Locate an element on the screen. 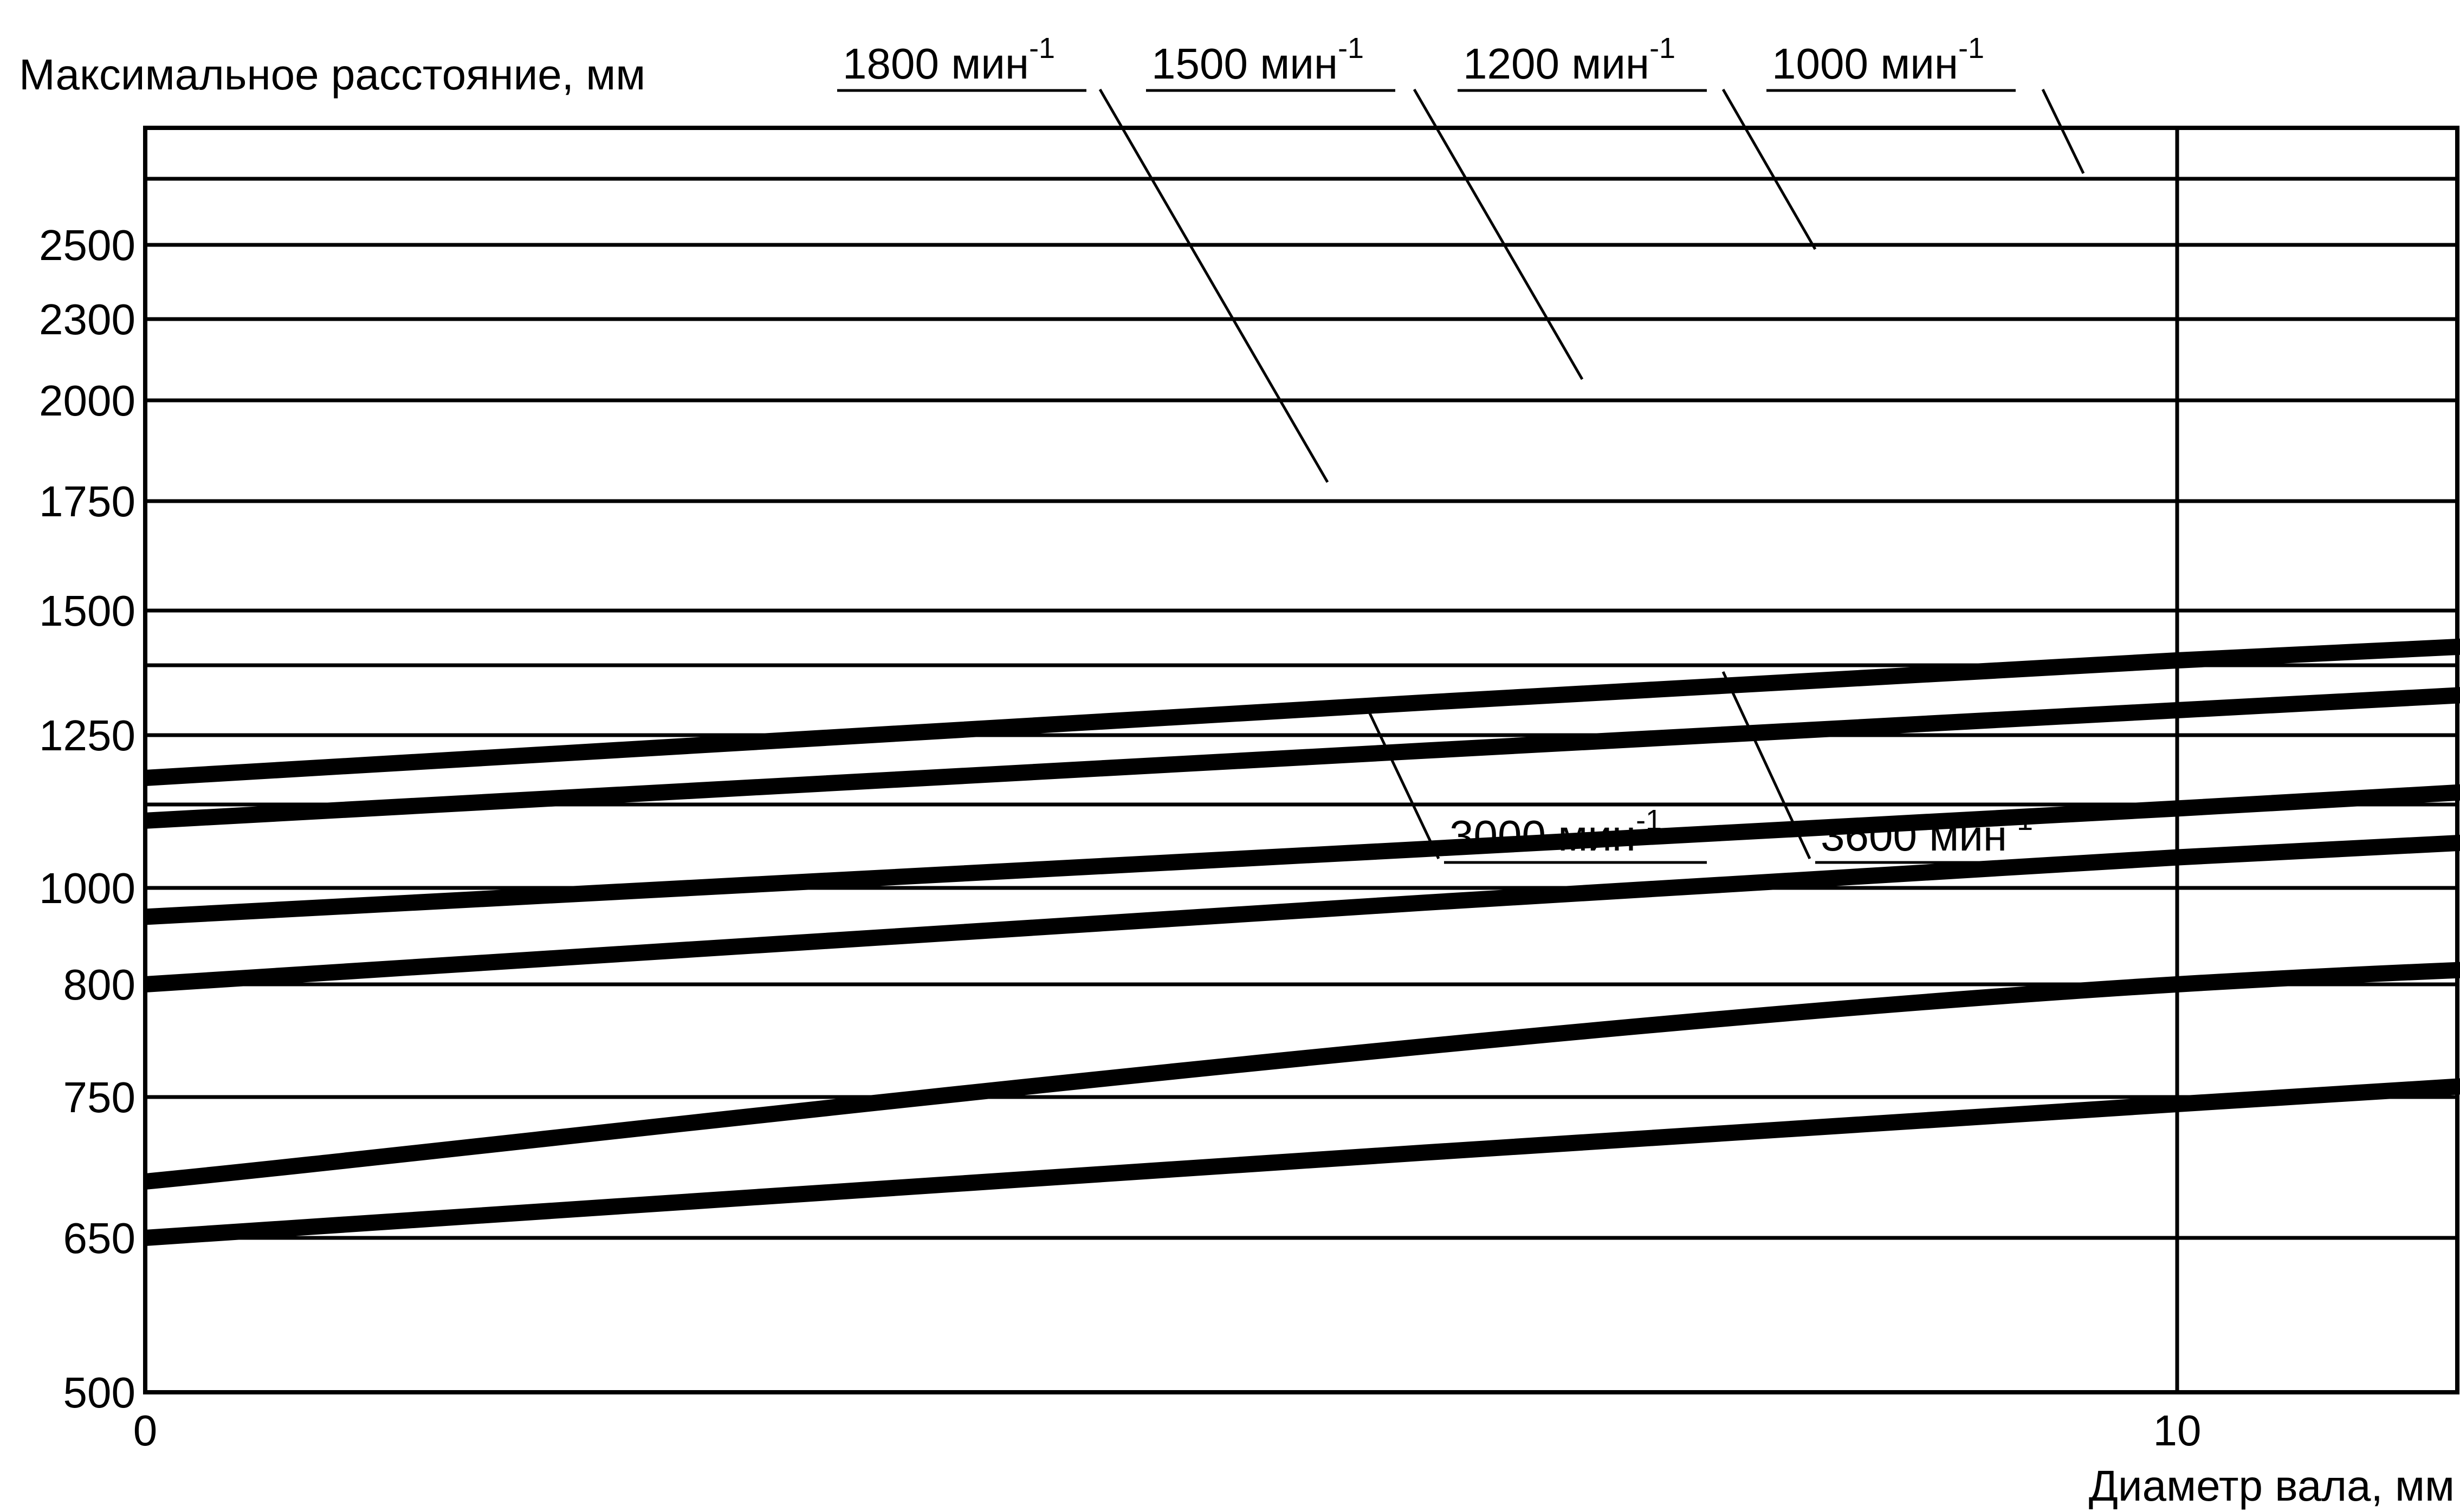  series-label-1000: 1000 мин-1 is located at coordinates (1878, 60).